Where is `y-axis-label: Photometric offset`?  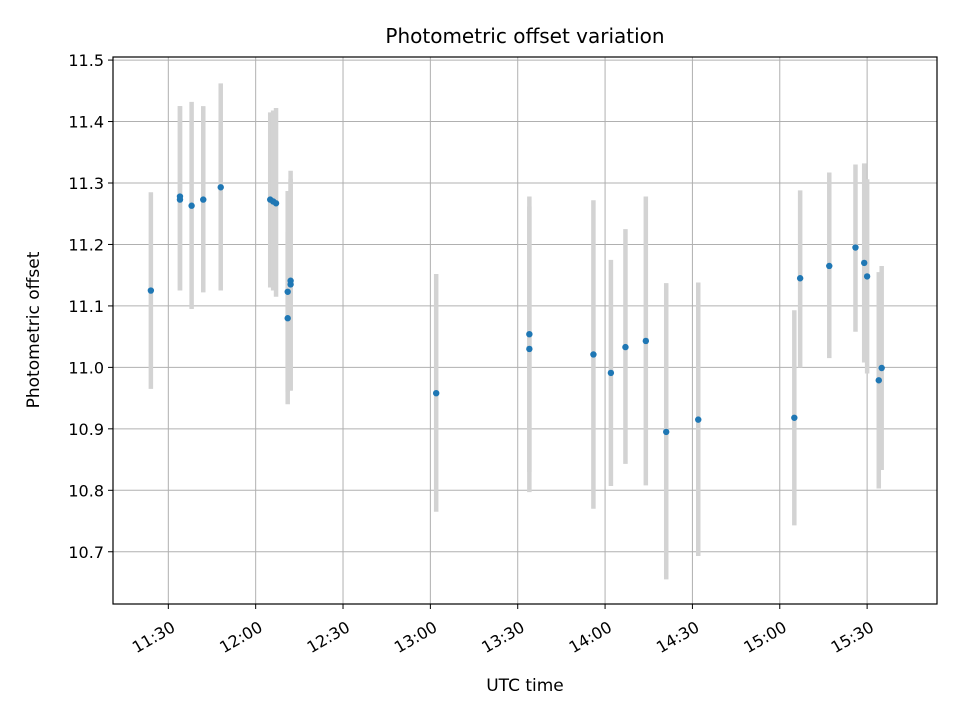 y-axis-label: Photometric offset is located at coordinates (34, 329).